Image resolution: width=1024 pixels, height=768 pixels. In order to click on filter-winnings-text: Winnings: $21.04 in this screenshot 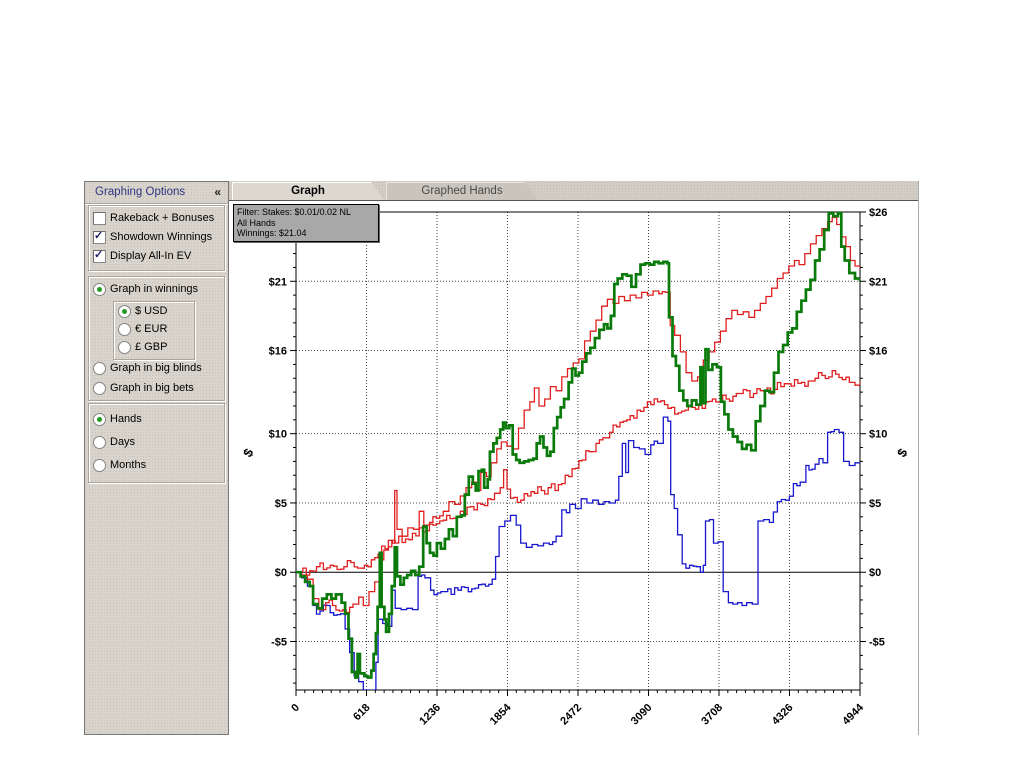, I will do `click(272, 233)`.